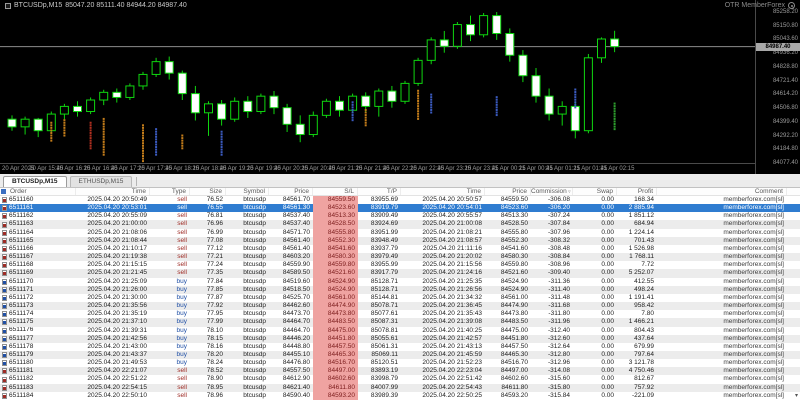 The height and width of the screenshot is (400, 800). I want to click on cell-size: 77.85, so click(214, 289).